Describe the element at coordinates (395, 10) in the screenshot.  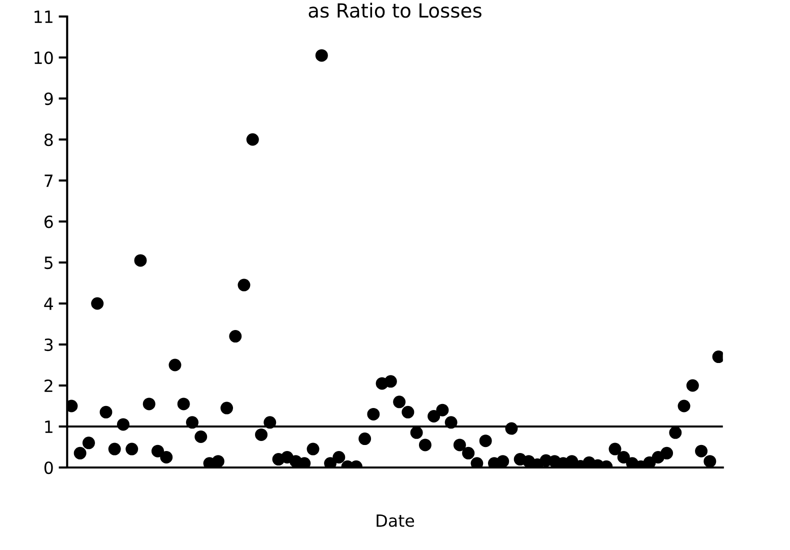
I see `chart-title: as Ratio to Losses` at that location.